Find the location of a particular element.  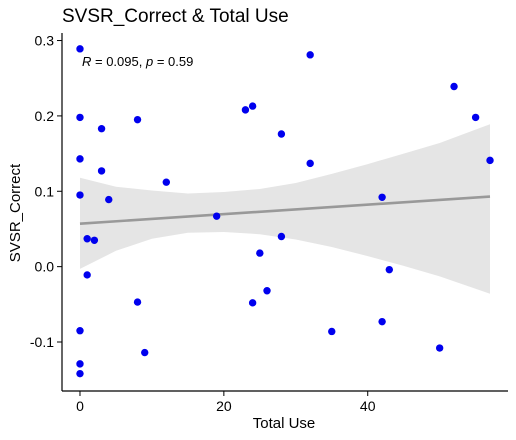

trend-line is located at coordinates (285, 210).